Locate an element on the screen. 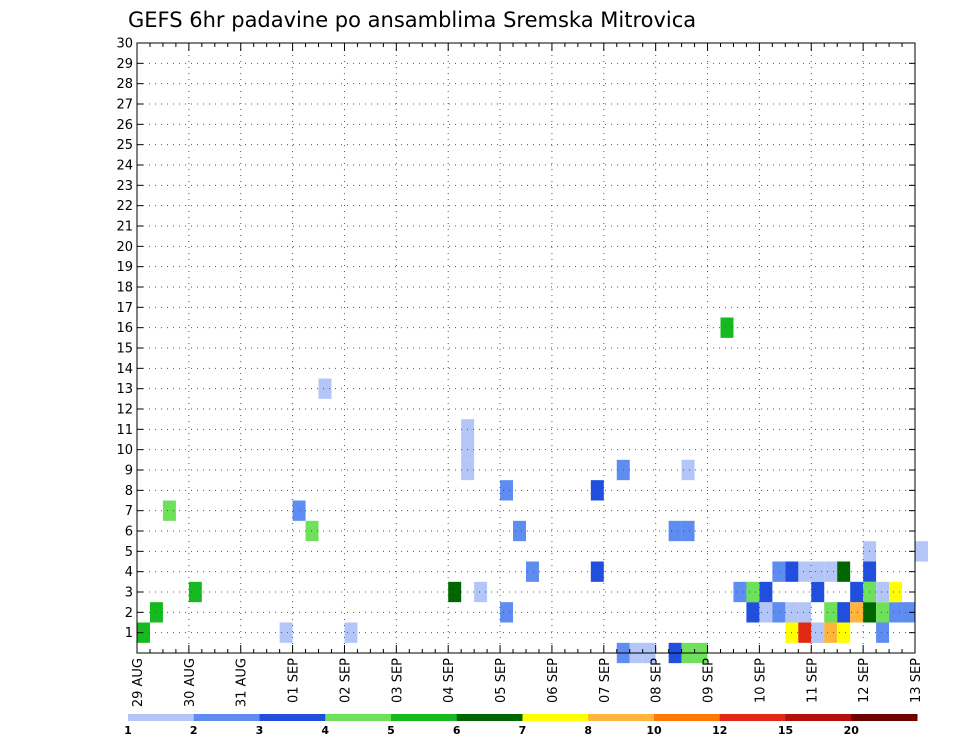 Image resolution: width=960 pixels, height=742 pixels. x-tick-label: 10 SEP is located at coordinates (760, 680).